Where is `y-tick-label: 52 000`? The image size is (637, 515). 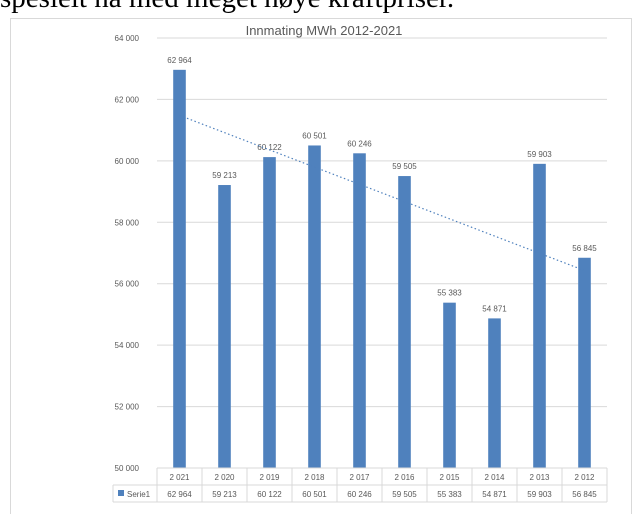 y-tick-label: 52 000 is located at coordinates (127, 407).